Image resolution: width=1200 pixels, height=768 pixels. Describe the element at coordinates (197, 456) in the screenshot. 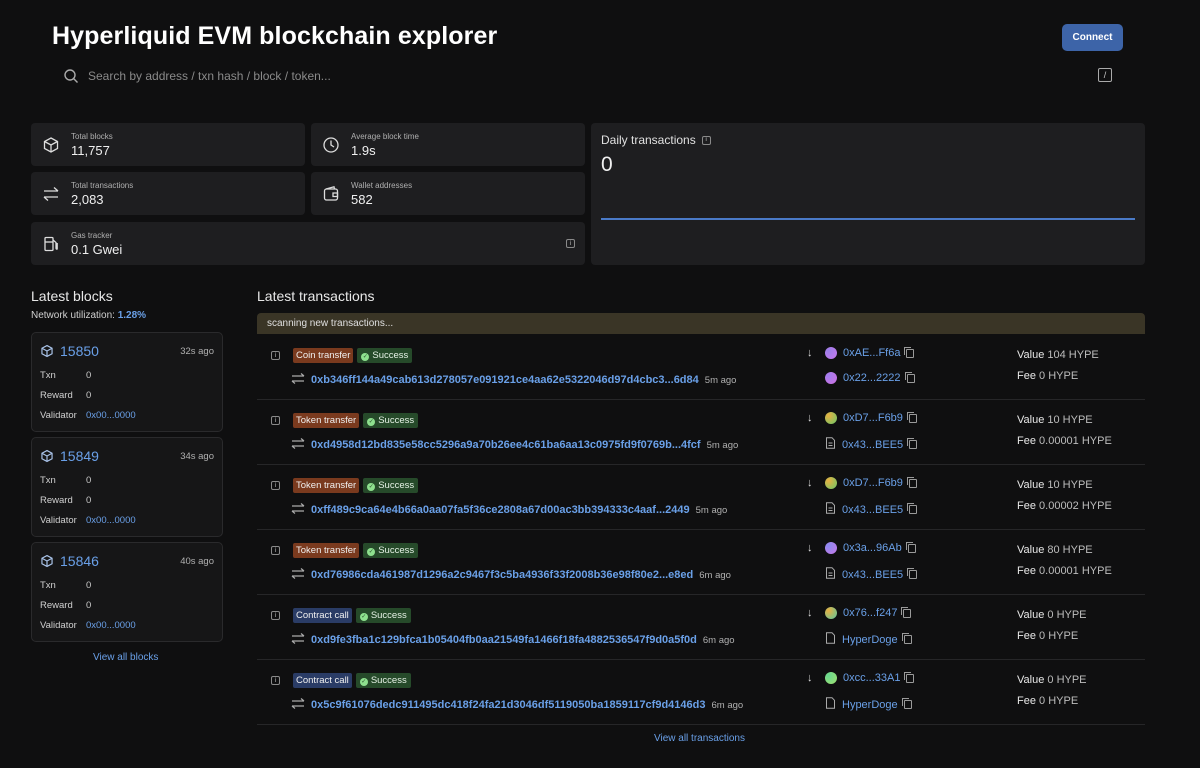

I see `block-age: 34s ago` at that location.